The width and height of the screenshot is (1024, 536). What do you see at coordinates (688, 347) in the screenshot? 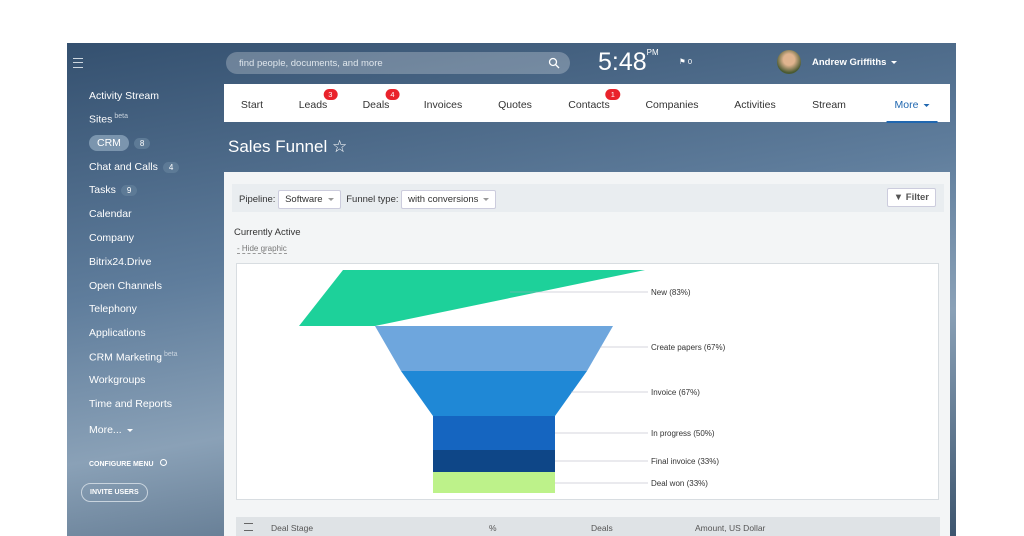
I see `stage-label: Create papers (67%)` at bounding box center [688, 347].